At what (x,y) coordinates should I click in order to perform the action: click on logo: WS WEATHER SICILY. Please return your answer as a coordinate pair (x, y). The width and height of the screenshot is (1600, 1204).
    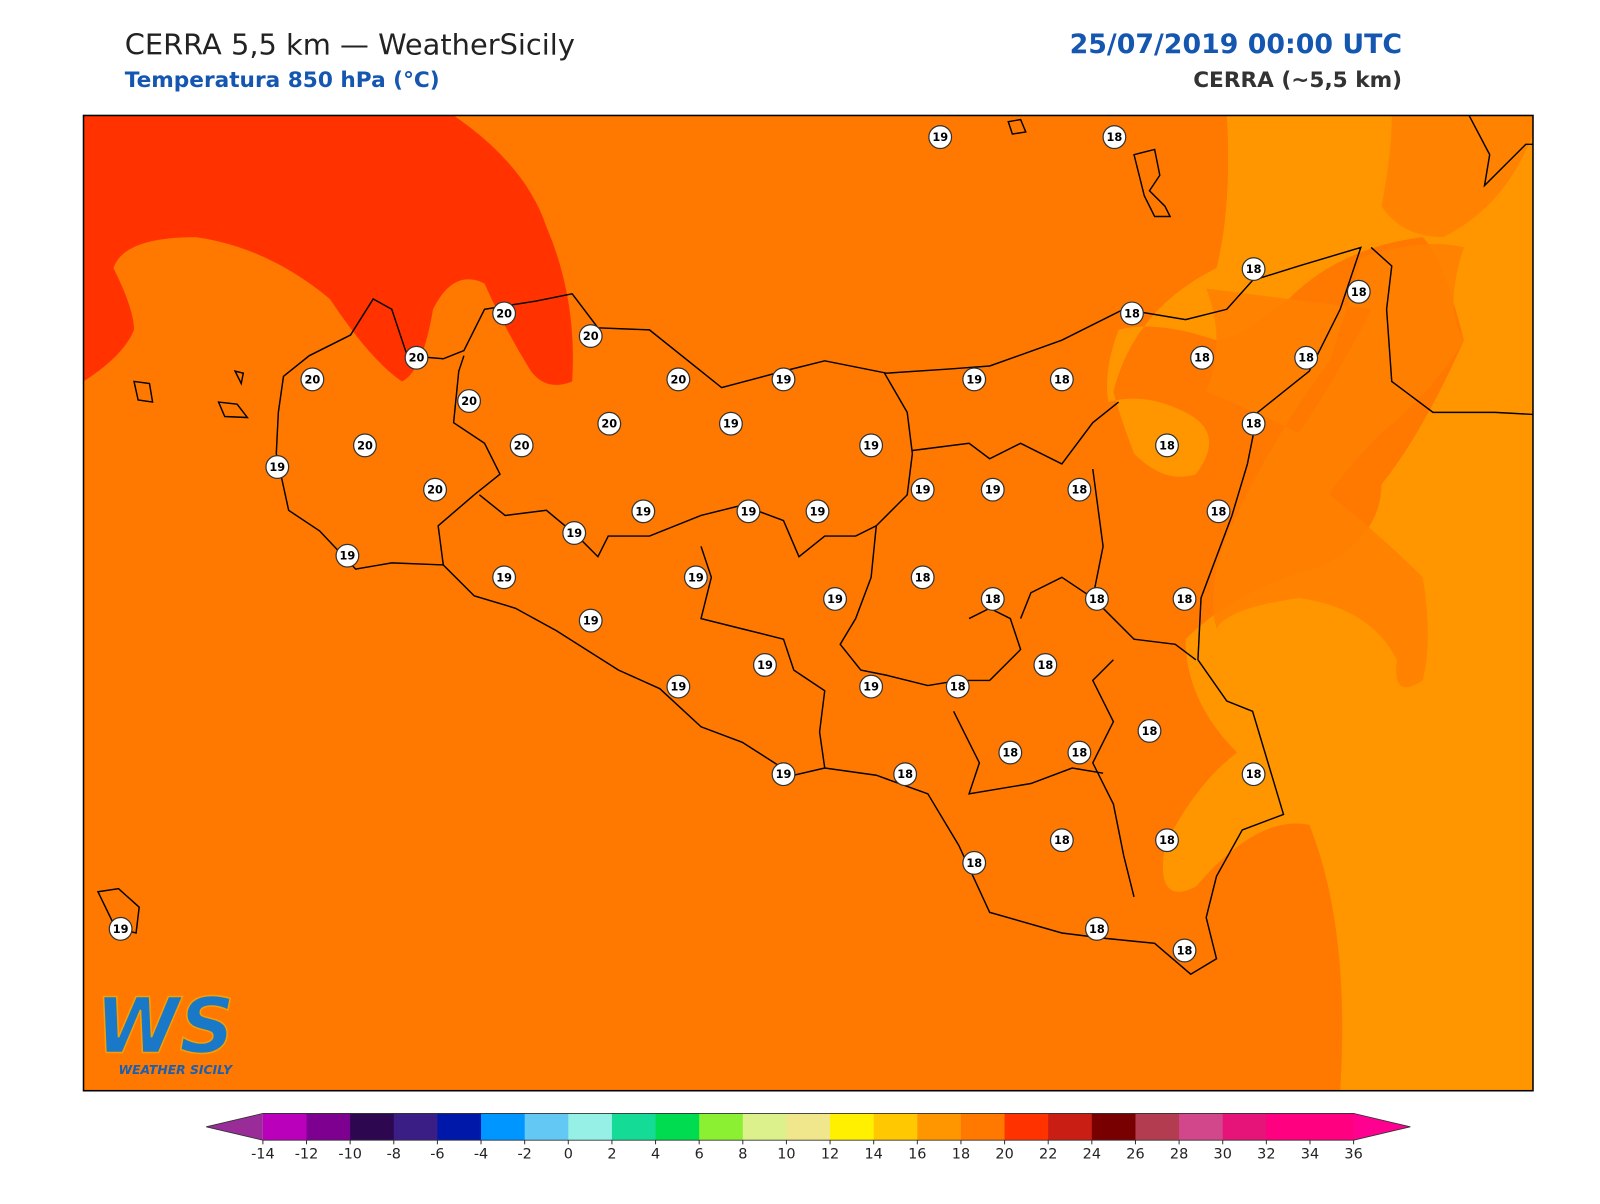
    Looking at the image, I should click on (165, 1028).